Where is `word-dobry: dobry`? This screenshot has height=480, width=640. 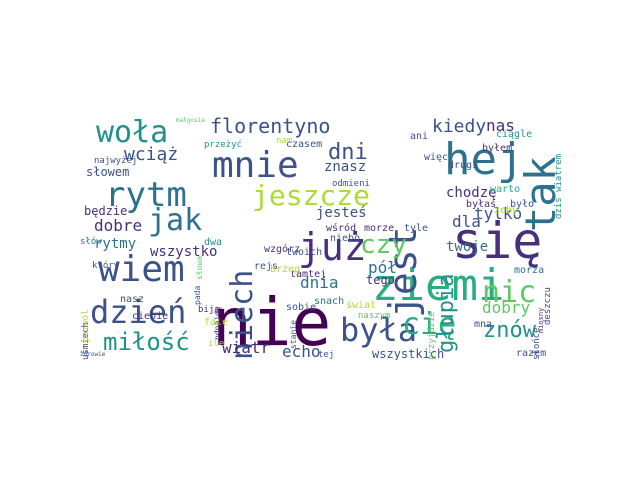 word-dobry: dobry is located at coordinates (506, 307).